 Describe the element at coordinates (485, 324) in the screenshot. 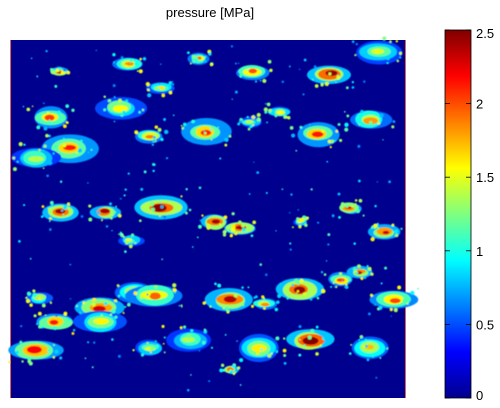

I see `colorbar-tick-label: 0.5` at that location.